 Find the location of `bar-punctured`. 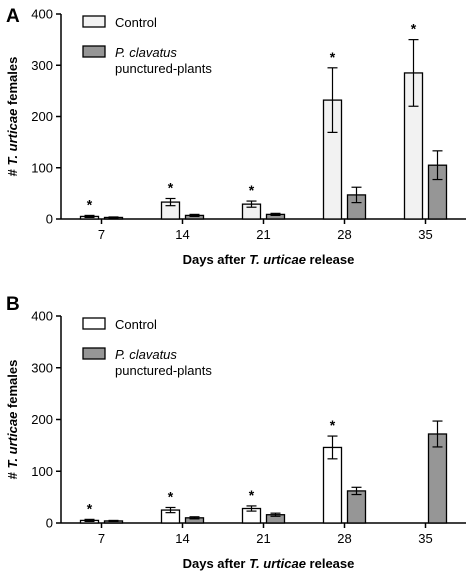

bar-punctured is located at coordinates (356, 507).